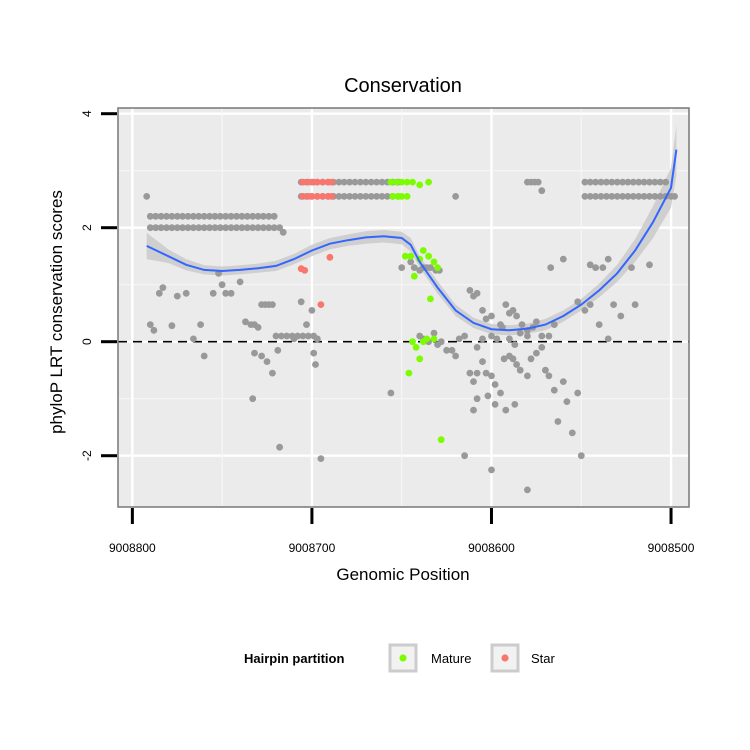  Describe the element at coordinates (87, 227) in the screenshot. I see `y-tick-label: 2` at that location.